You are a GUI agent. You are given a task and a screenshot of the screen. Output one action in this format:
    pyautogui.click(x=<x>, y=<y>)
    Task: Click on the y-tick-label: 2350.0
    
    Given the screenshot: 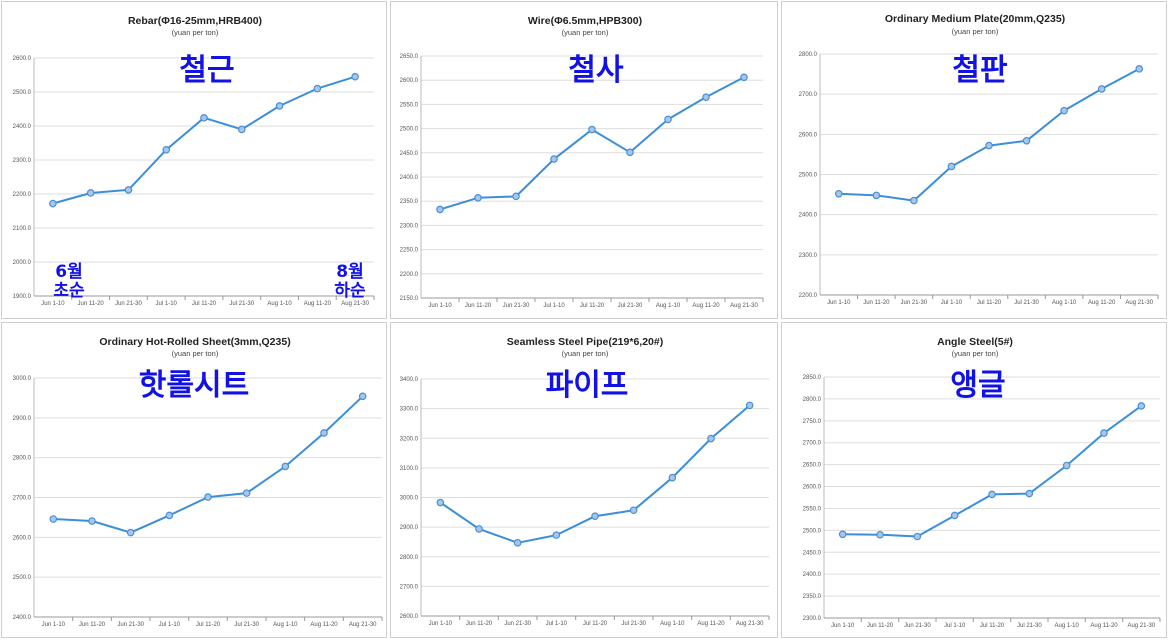 What is the action you would take?
    pyautogui.click(x=409, y=202)
    